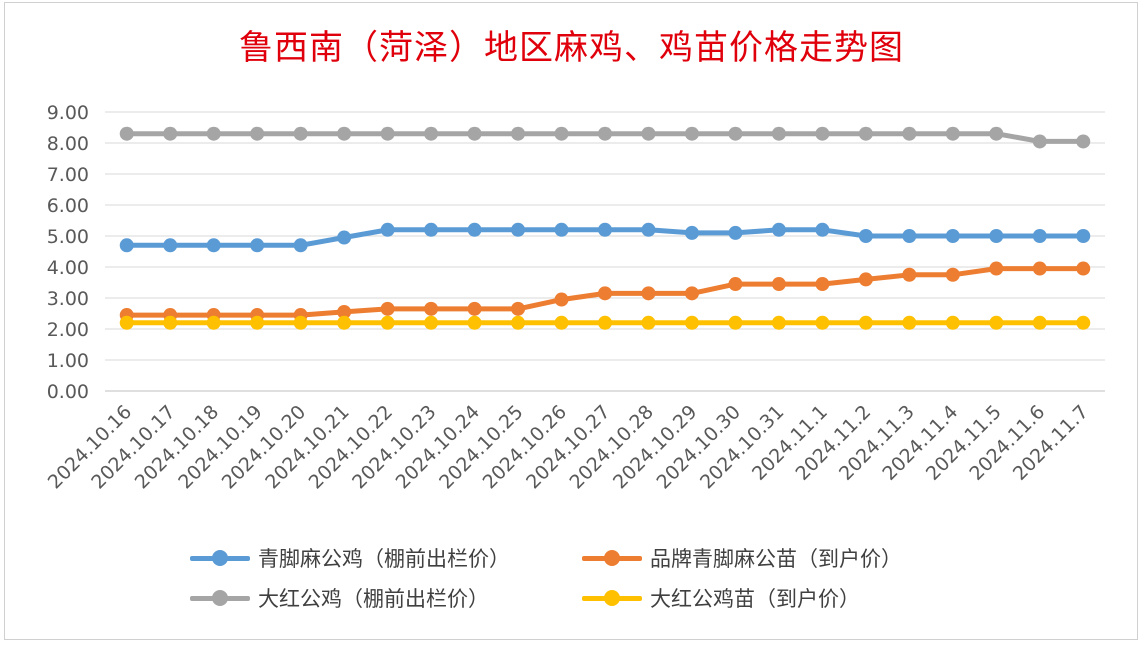 This screenshot has width=1143, height=645. What do you see at coordinates (755, 599) in the screenshot?
I see `legend-label: 大红公鸡苗（到户价）` at bounding box center [755, 599].